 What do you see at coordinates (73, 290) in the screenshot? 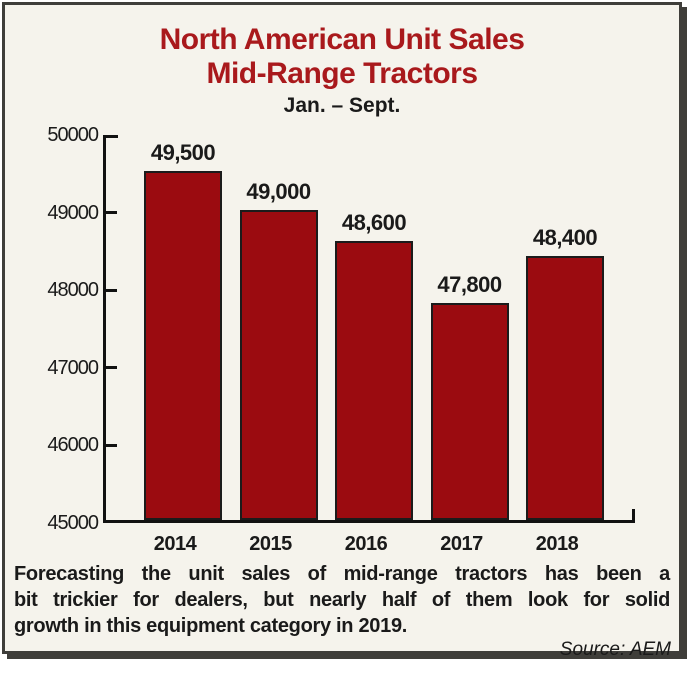
I see `y-axis-label: 48000` at bounding box center [73, 290].